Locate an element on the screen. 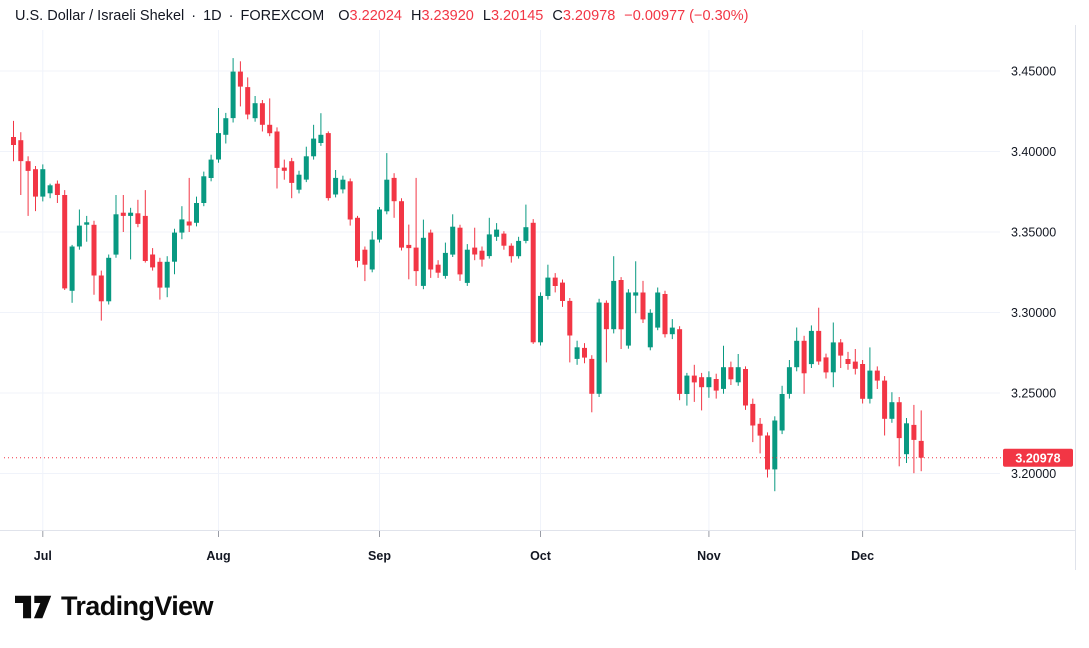 Image resolution: width=1089 pixels, height=648 pixels. price-axis-label: 3.20000 is located at coordinates (1033, 474).